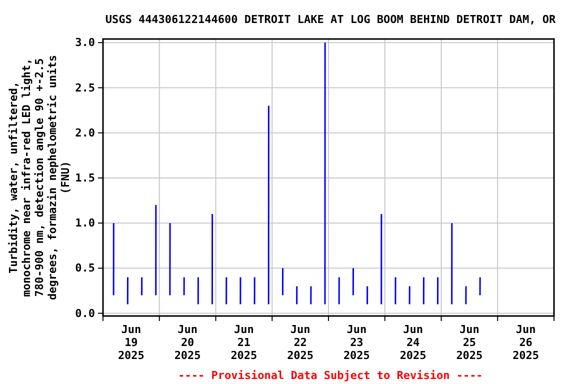 This screenshot has width=576, height=384. What do you see at coordinates (413, 342) in the screenshot?
I see `x-tick-label: Jun 24 2025` at bounding box center [413, 342].